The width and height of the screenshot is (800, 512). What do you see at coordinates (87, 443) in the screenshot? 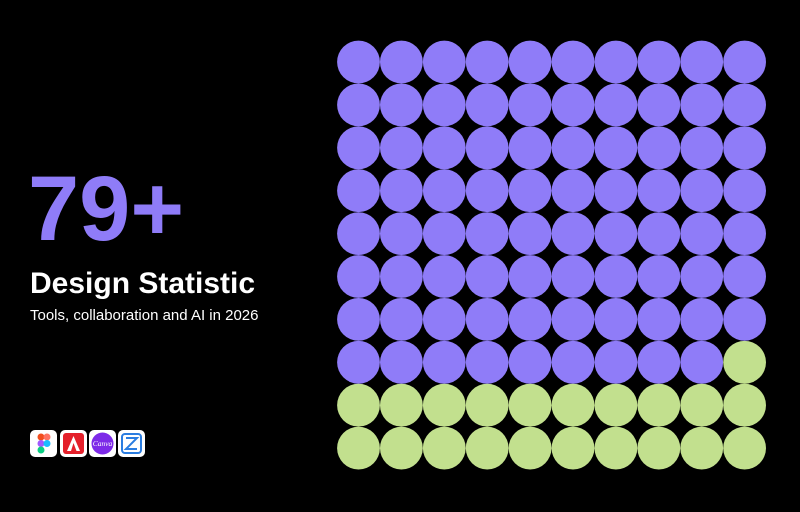
I see `tool-icons: Canva` at bounding box center [87, 443].